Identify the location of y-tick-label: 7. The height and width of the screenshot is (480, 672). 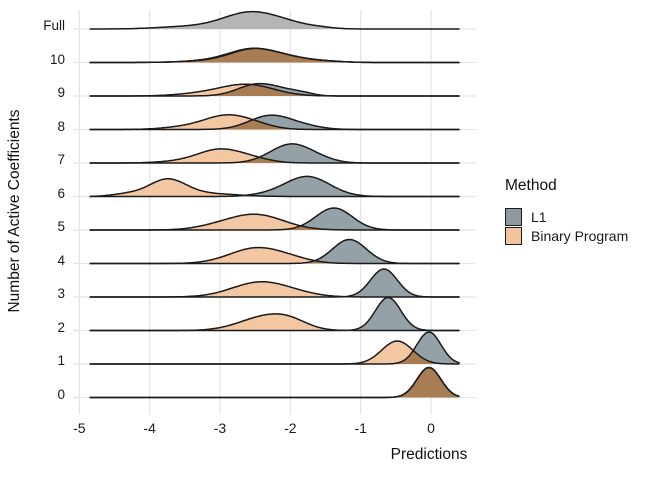
(61, 159).